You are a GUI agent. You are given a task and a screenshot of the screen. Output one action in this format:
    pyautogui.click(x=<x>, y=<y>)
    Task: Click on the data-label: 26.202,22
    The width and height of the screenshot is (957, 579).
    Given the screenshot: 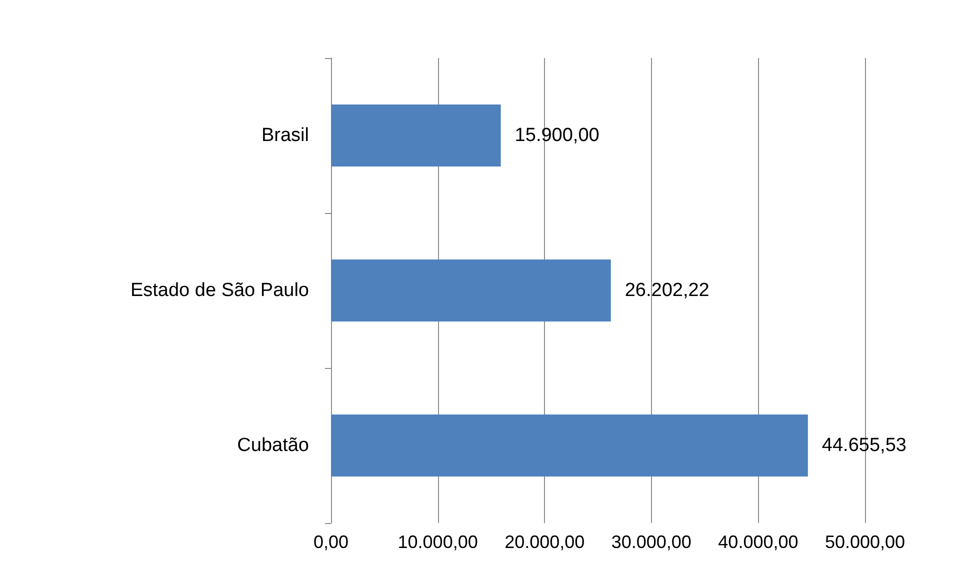 What is the action you would take?
    pyautogui.click(x=667, y=290)
    